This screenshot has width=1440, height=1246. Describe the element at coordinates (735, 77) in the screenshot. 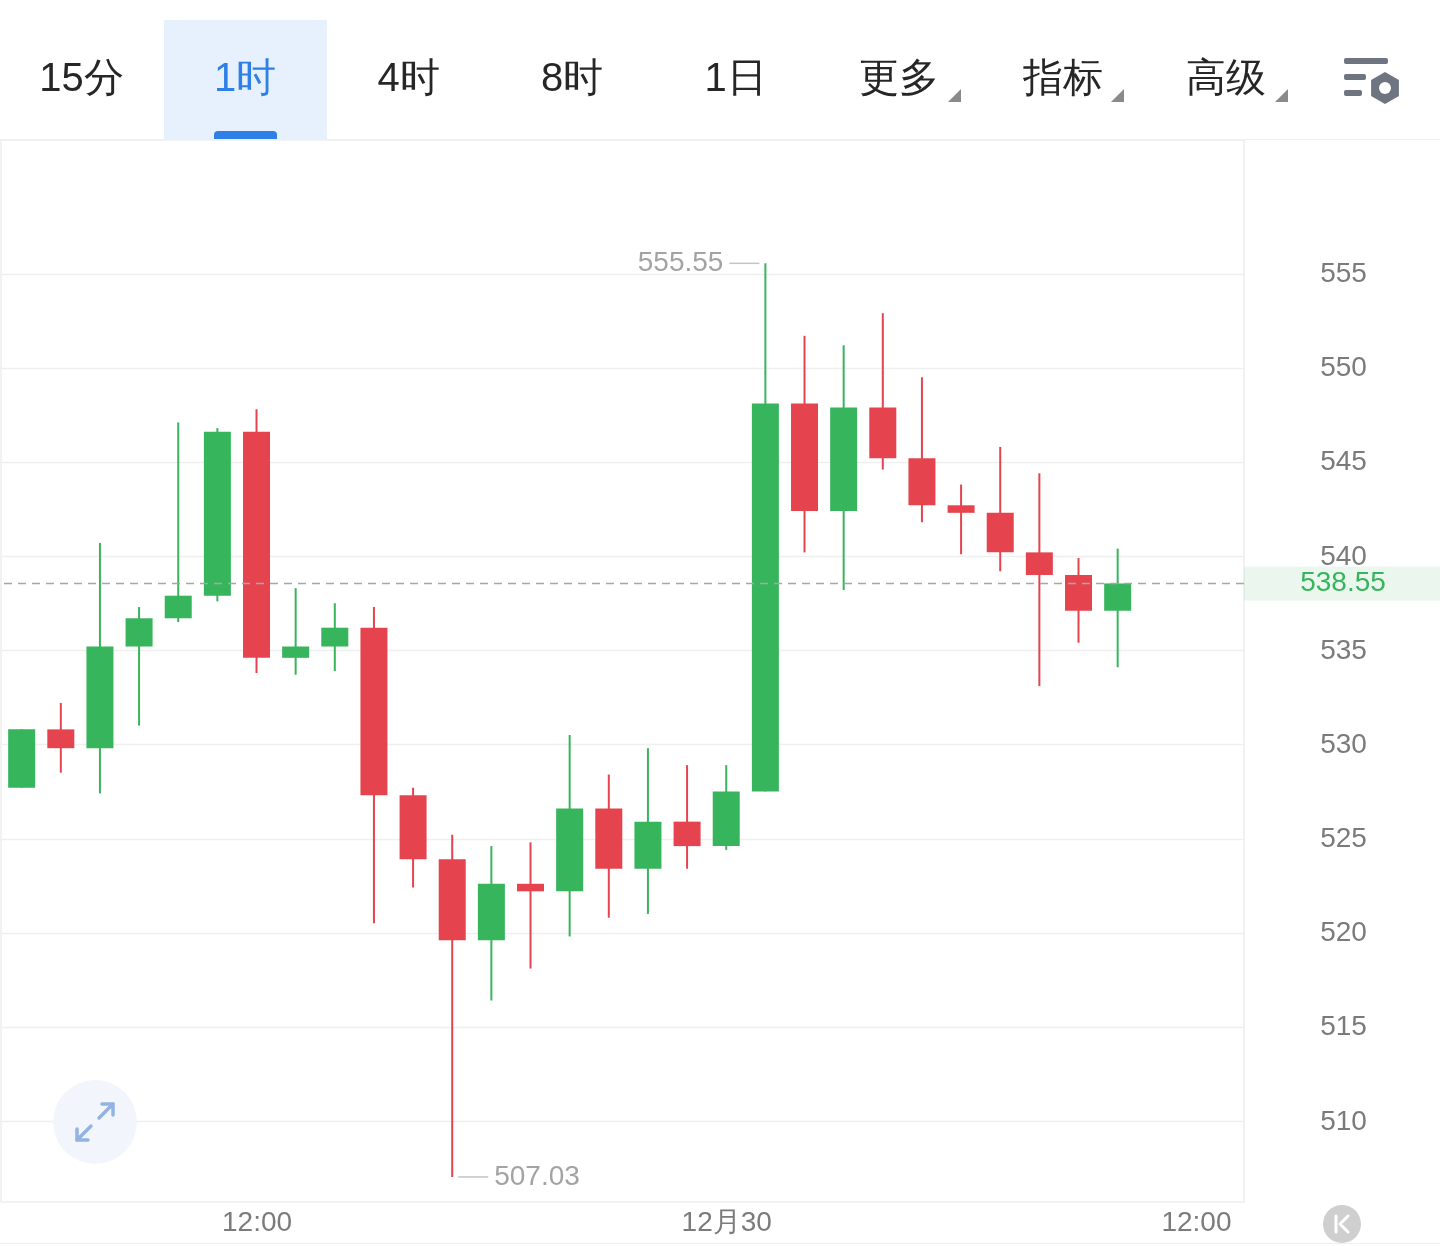

I see `text: 1日` at that location.